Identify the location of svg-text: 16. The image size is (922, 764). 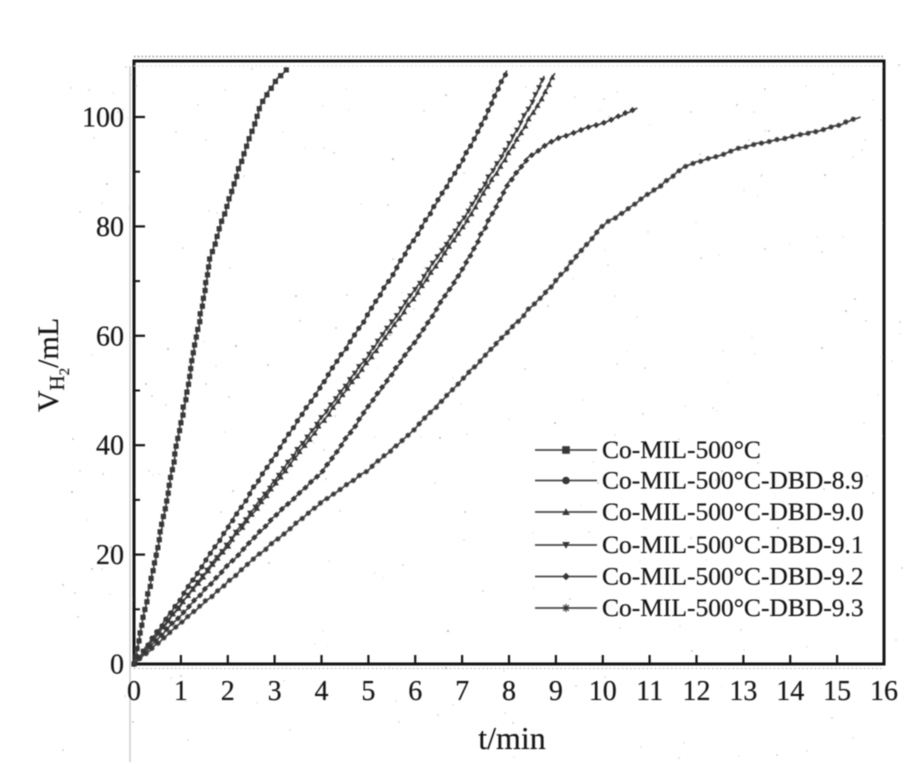
(884, 691).